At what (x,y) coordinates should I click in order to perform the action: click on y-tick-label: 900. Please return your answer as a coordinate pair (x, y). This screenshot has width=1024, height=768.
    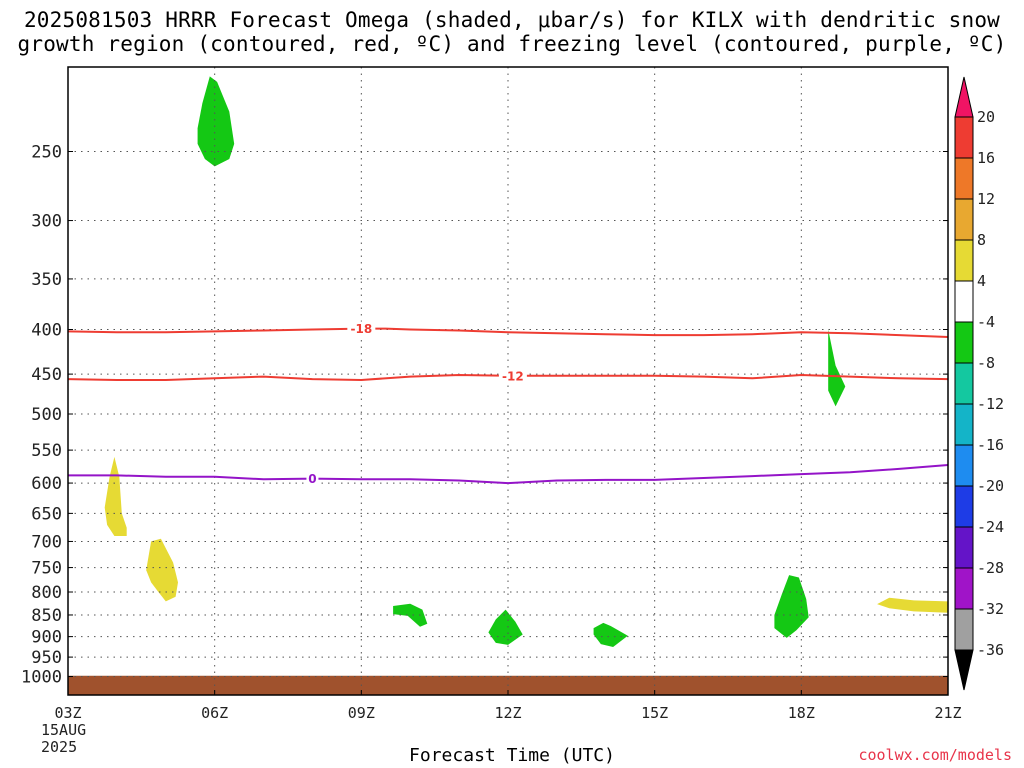
    Looking at the image, I should click on (46, 638).